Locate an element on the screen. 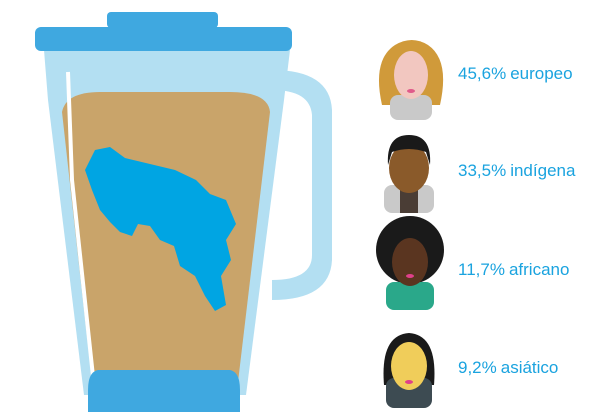 This screenshot has height=412, width=616. blender-handle is located at coordinates (302, 185).